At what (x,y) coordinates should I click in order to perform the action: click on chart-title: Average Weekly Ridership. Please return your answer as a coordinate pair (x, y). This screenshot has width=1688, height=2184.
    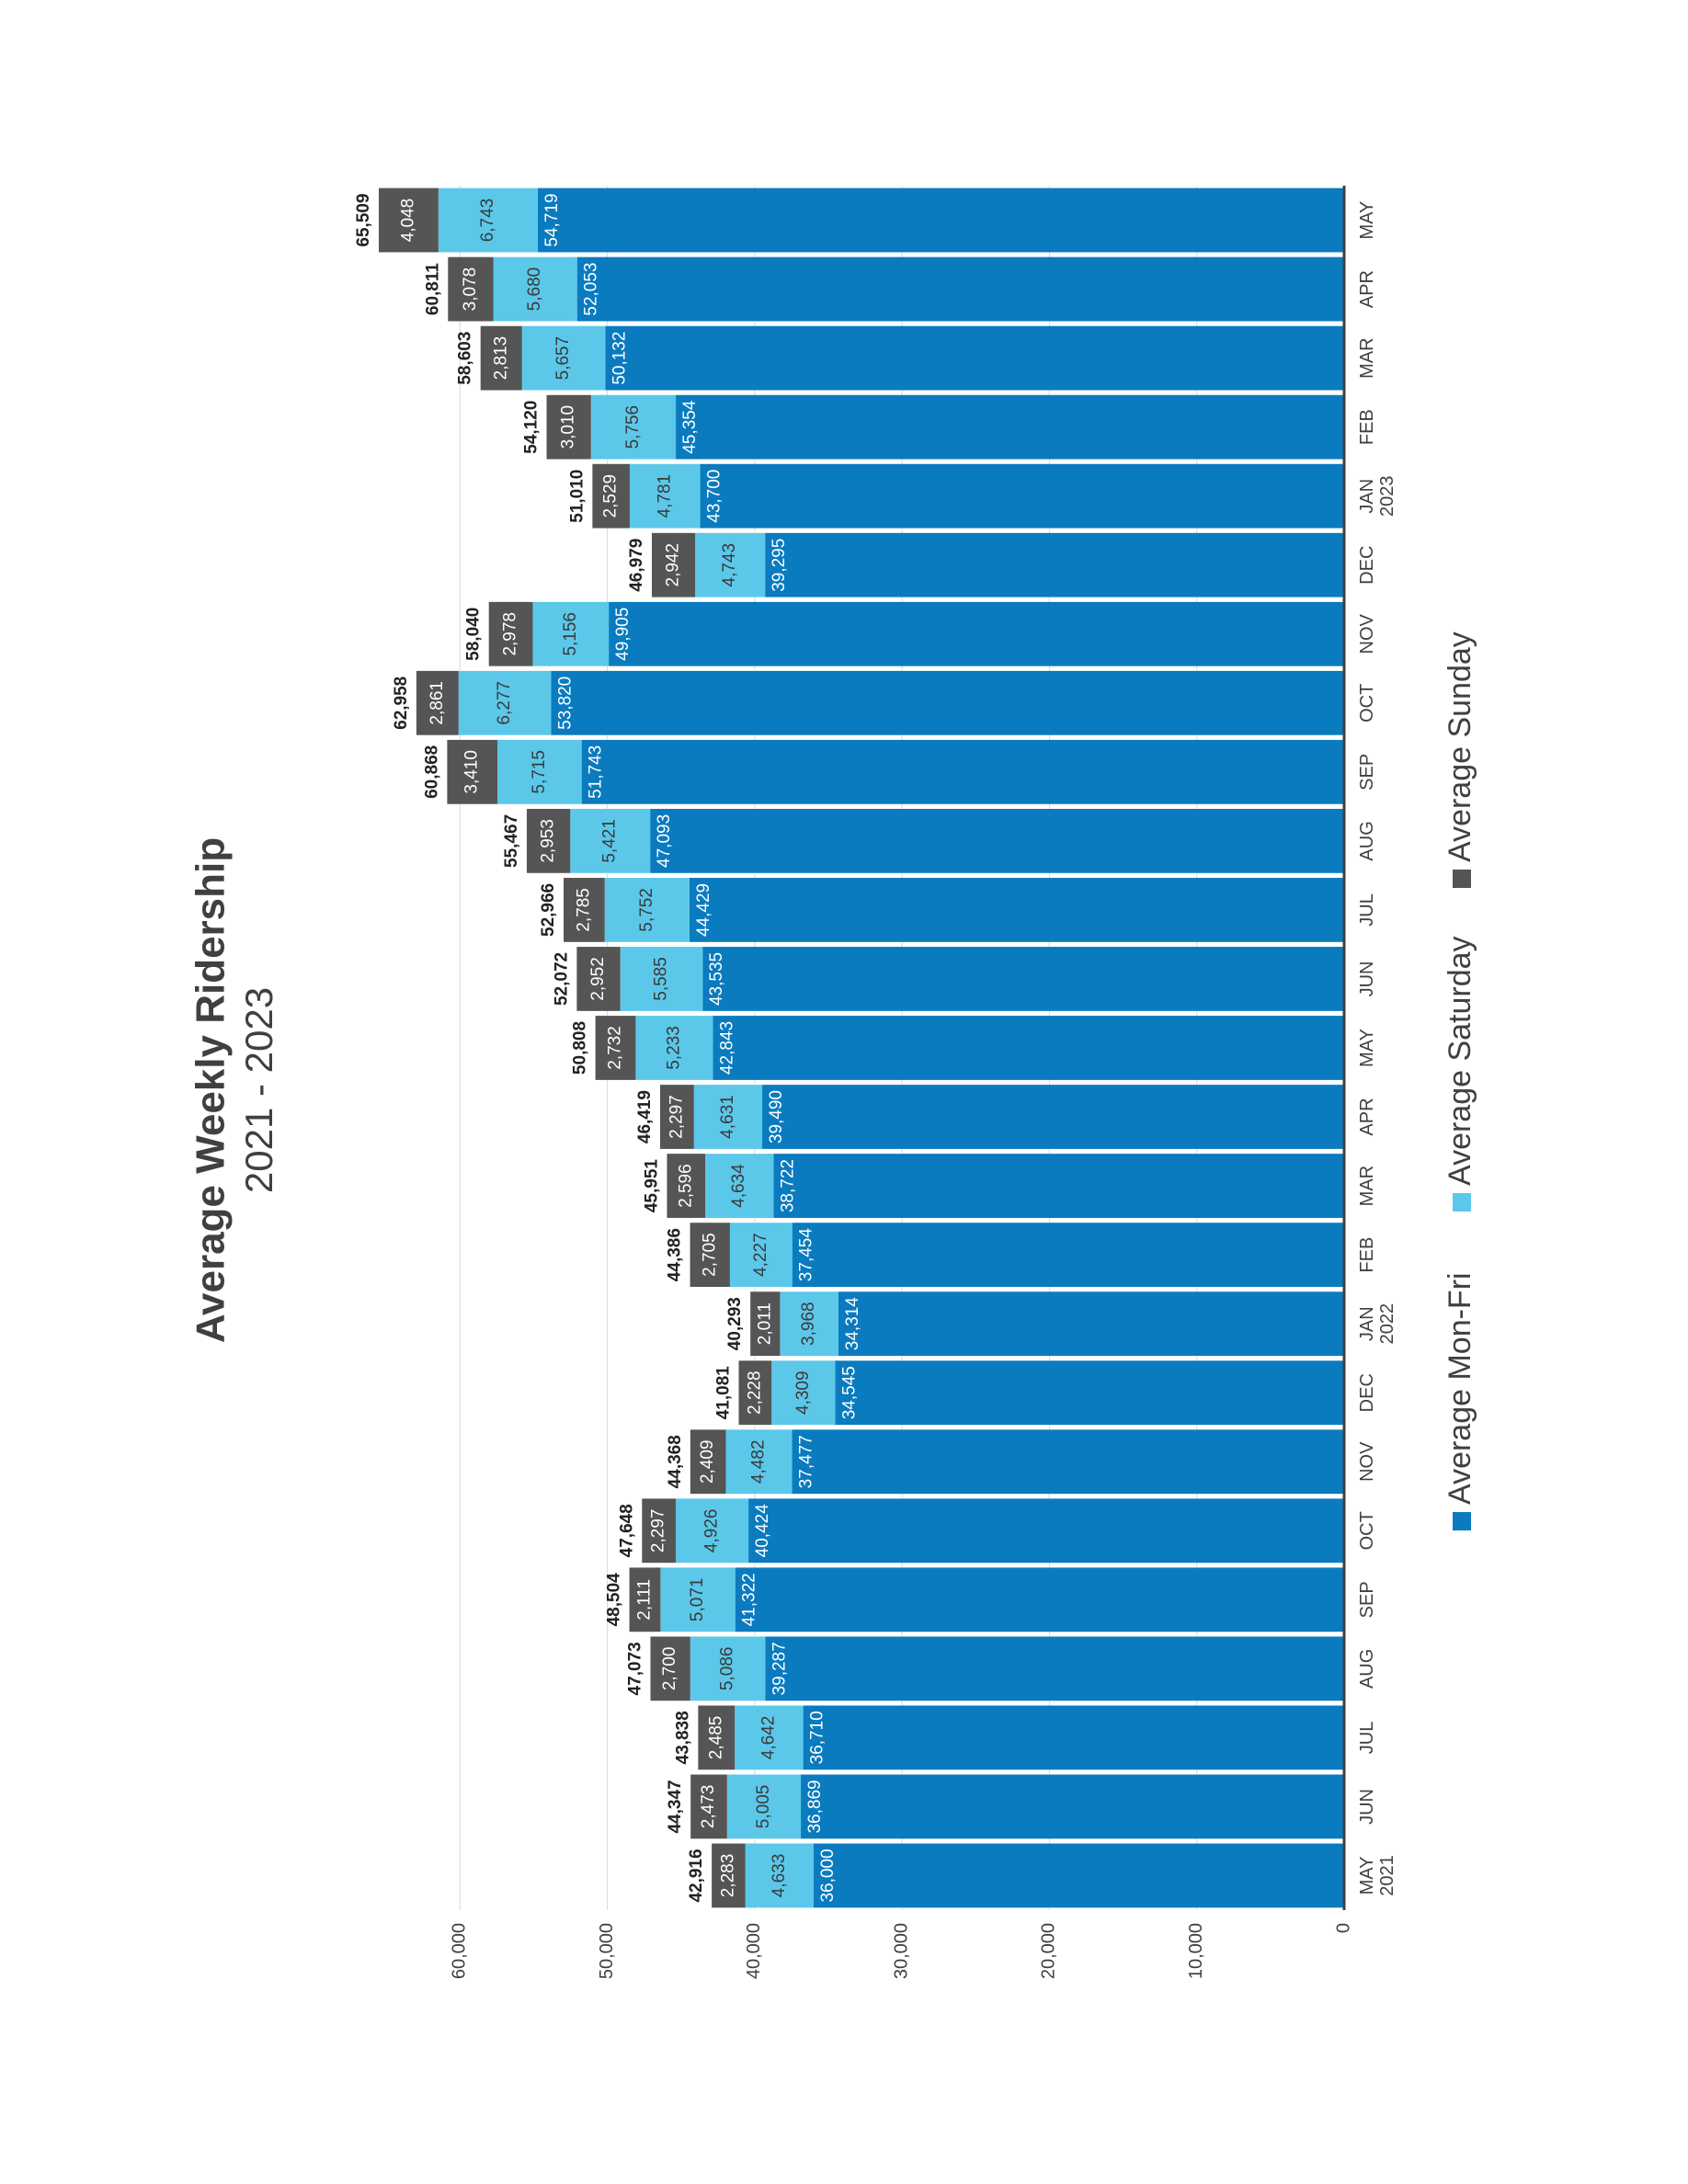
    Looking at the image, I should click on (211, 1090).